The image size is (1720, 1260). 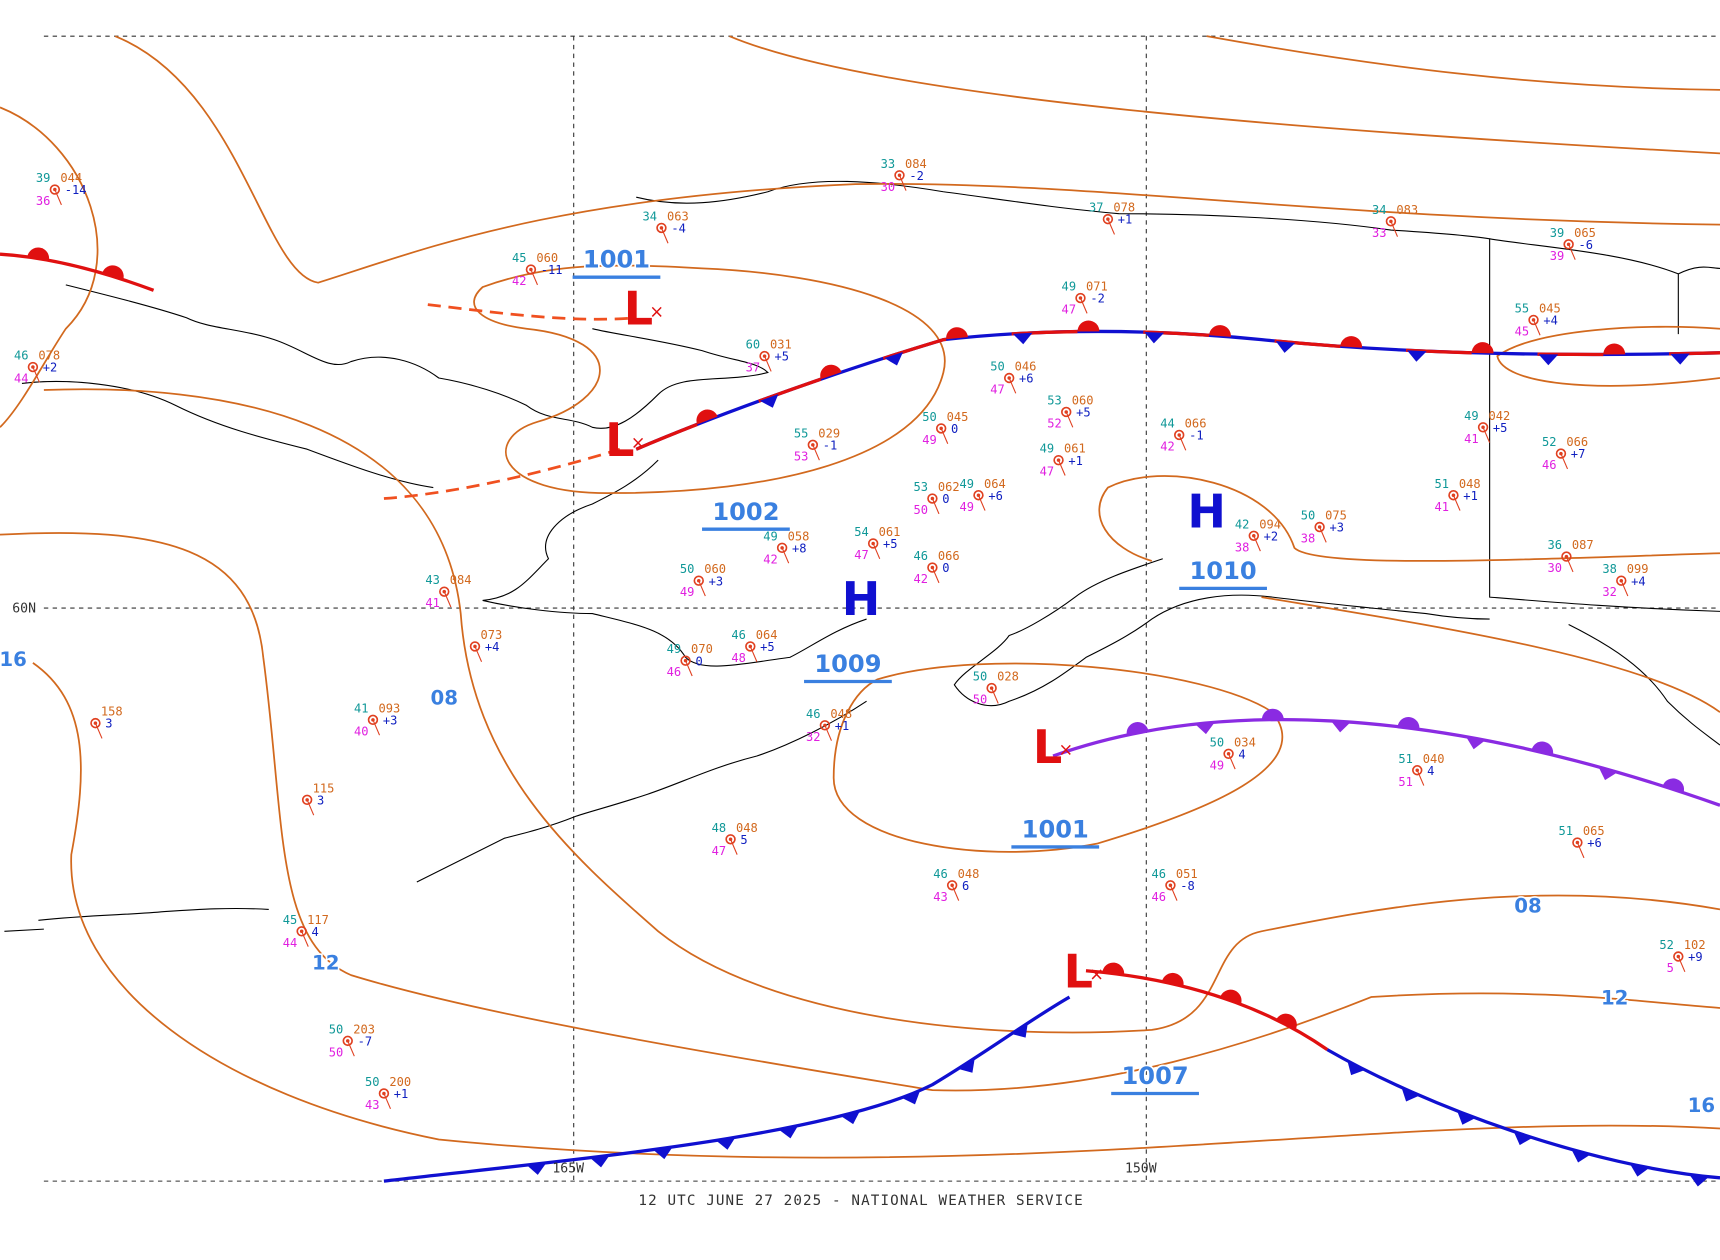 I want to click on station-dewpoint: 47, so click(x=1069, y=310).